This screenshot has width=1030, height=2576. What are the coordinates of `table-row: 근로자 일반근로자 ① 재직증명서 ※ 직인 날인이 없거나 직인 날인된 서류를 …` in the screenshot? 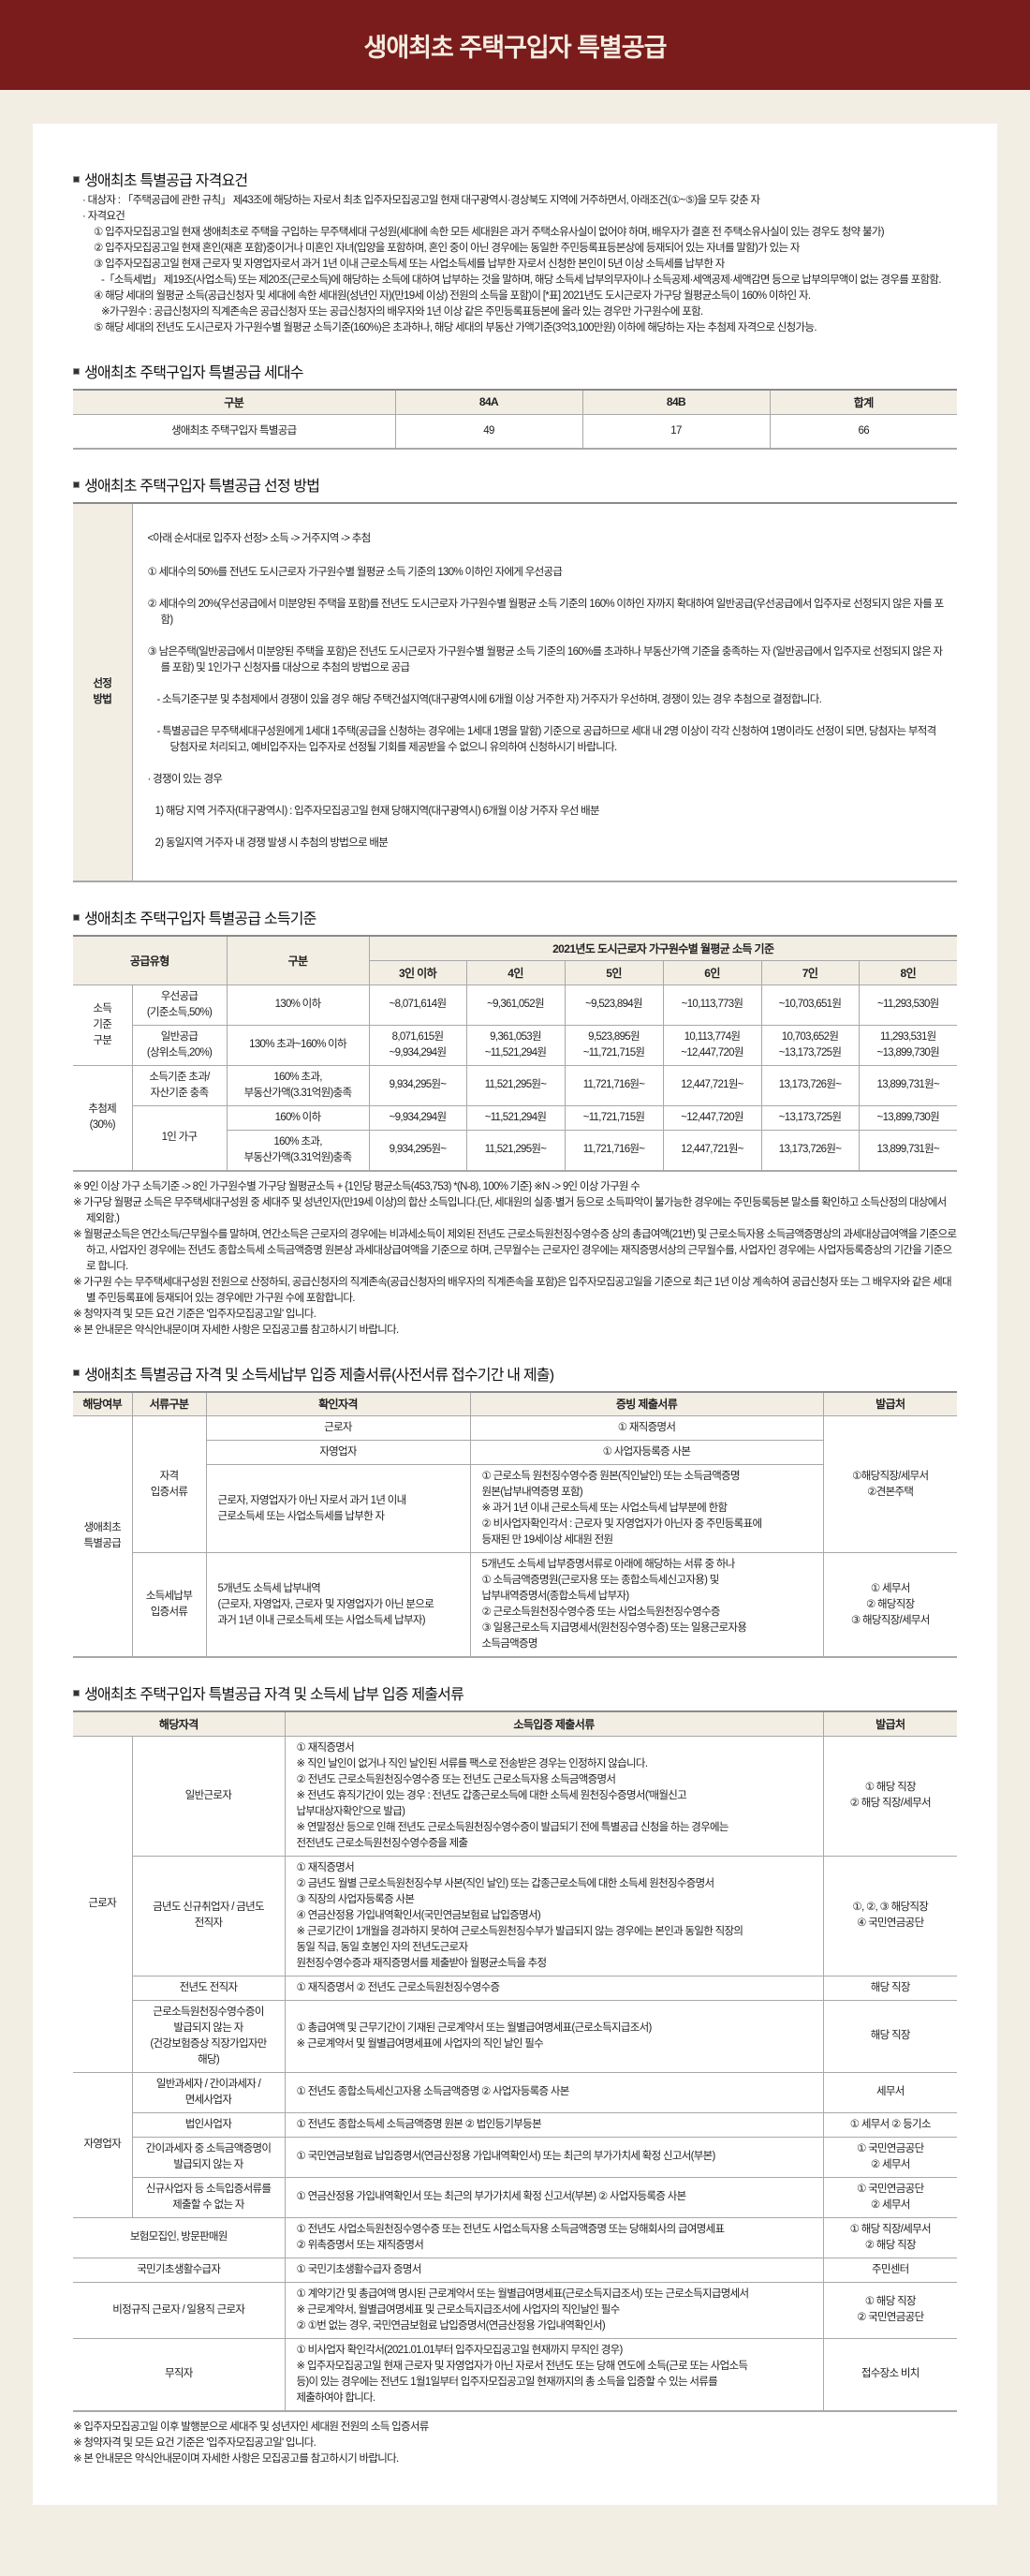 It's located at (515, 1904).